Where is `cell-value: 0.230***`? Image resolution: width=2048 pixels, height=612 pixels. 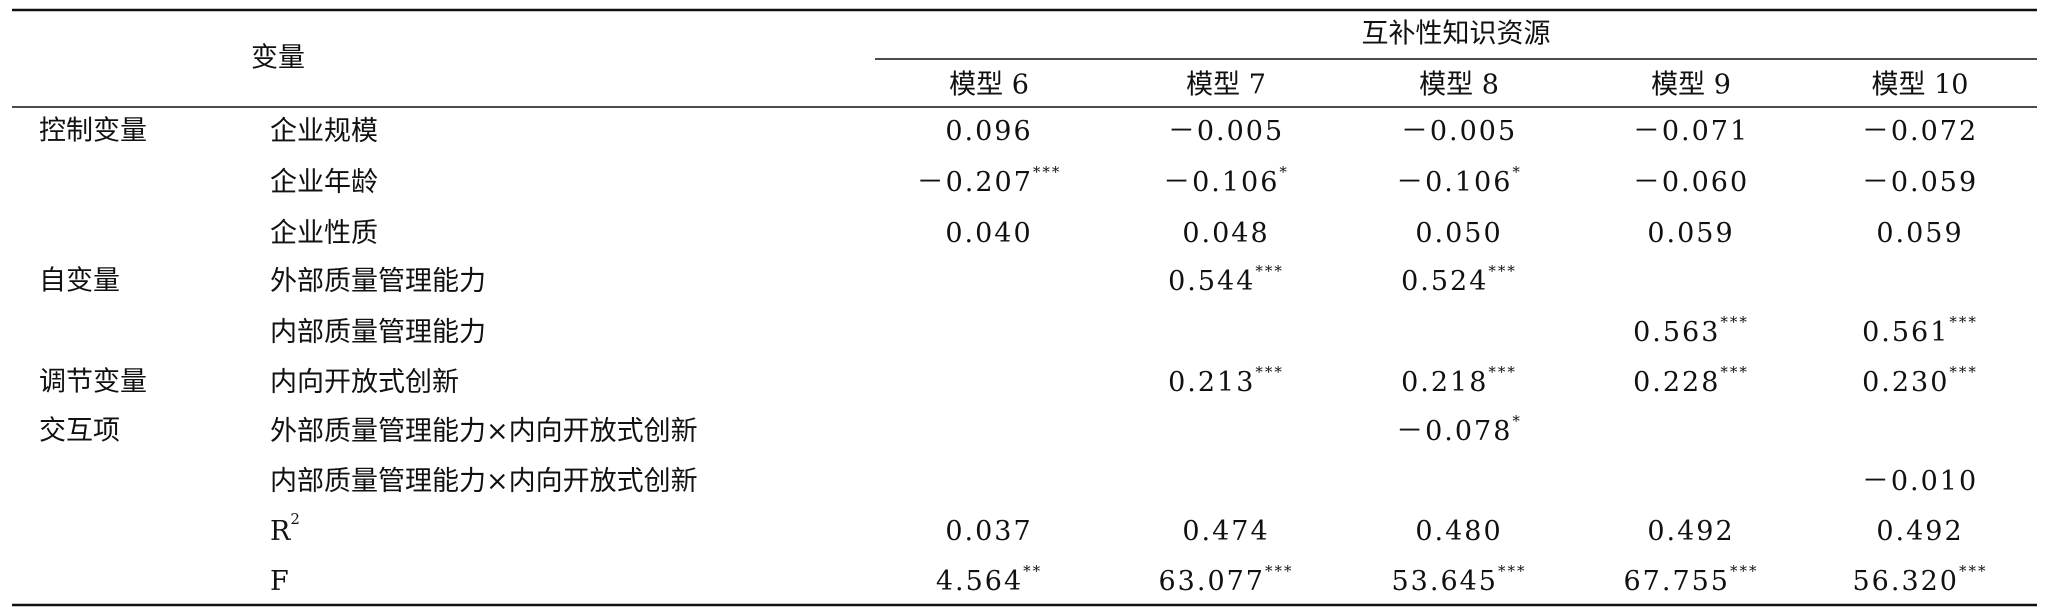
cell-value: 0.230*** is located at coordinates (1920, 380).